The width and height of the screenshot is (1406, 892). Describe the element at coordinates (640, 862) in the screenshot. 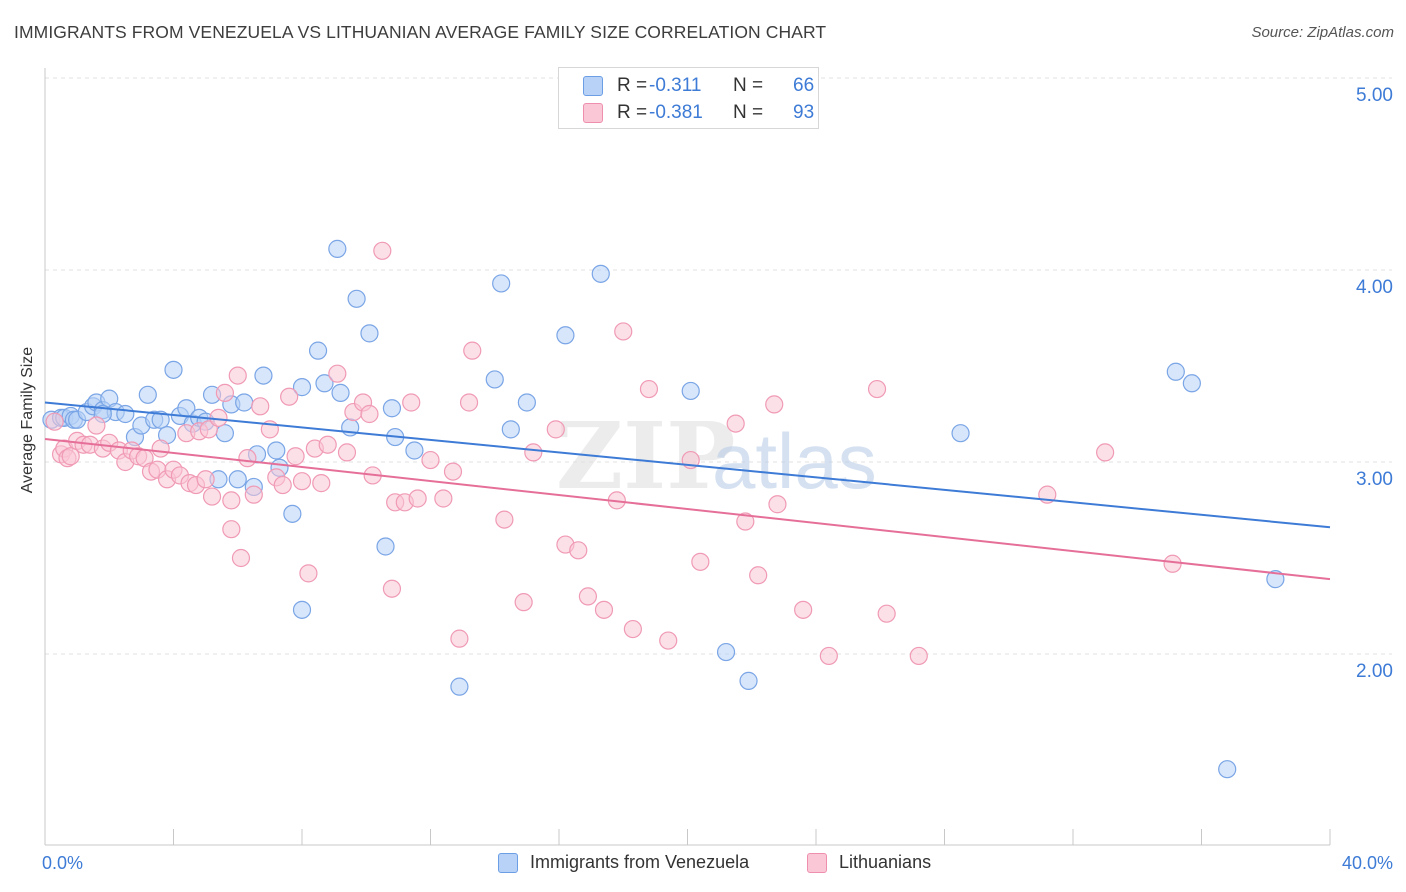

I see `legend-label-venezuela: Immigrants from Venezuela` at that location.